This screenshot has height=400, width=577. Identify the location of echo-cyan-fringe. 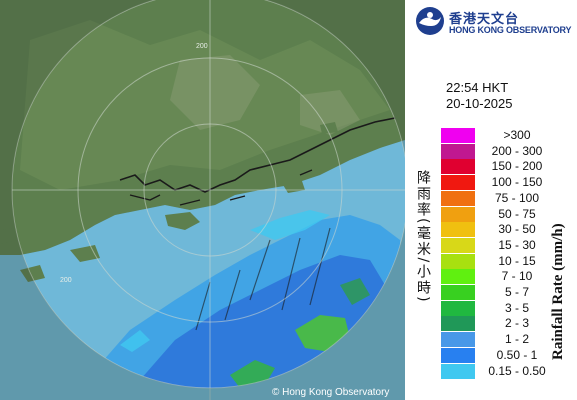
(225, 281).